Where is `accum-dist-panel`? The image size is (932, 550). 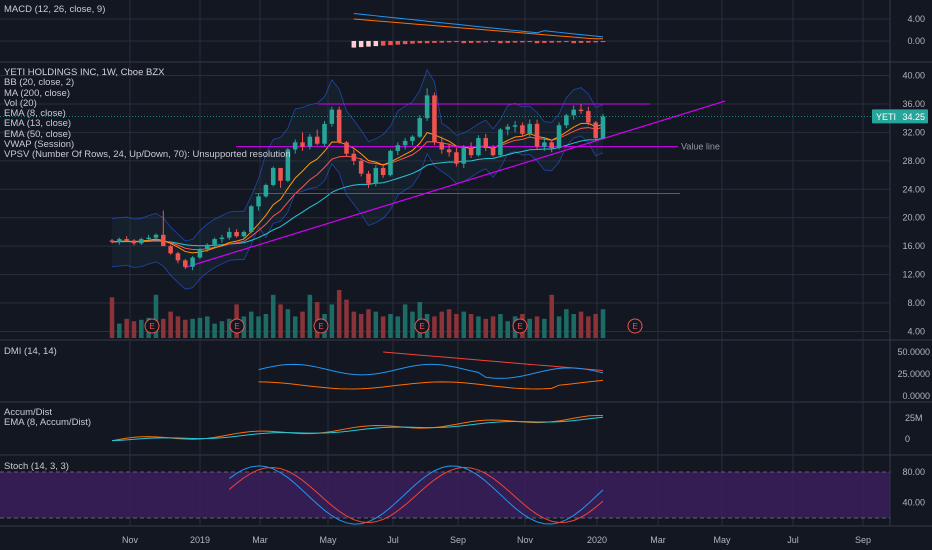
accum-dist-panel is located at coordinates (357, 428).